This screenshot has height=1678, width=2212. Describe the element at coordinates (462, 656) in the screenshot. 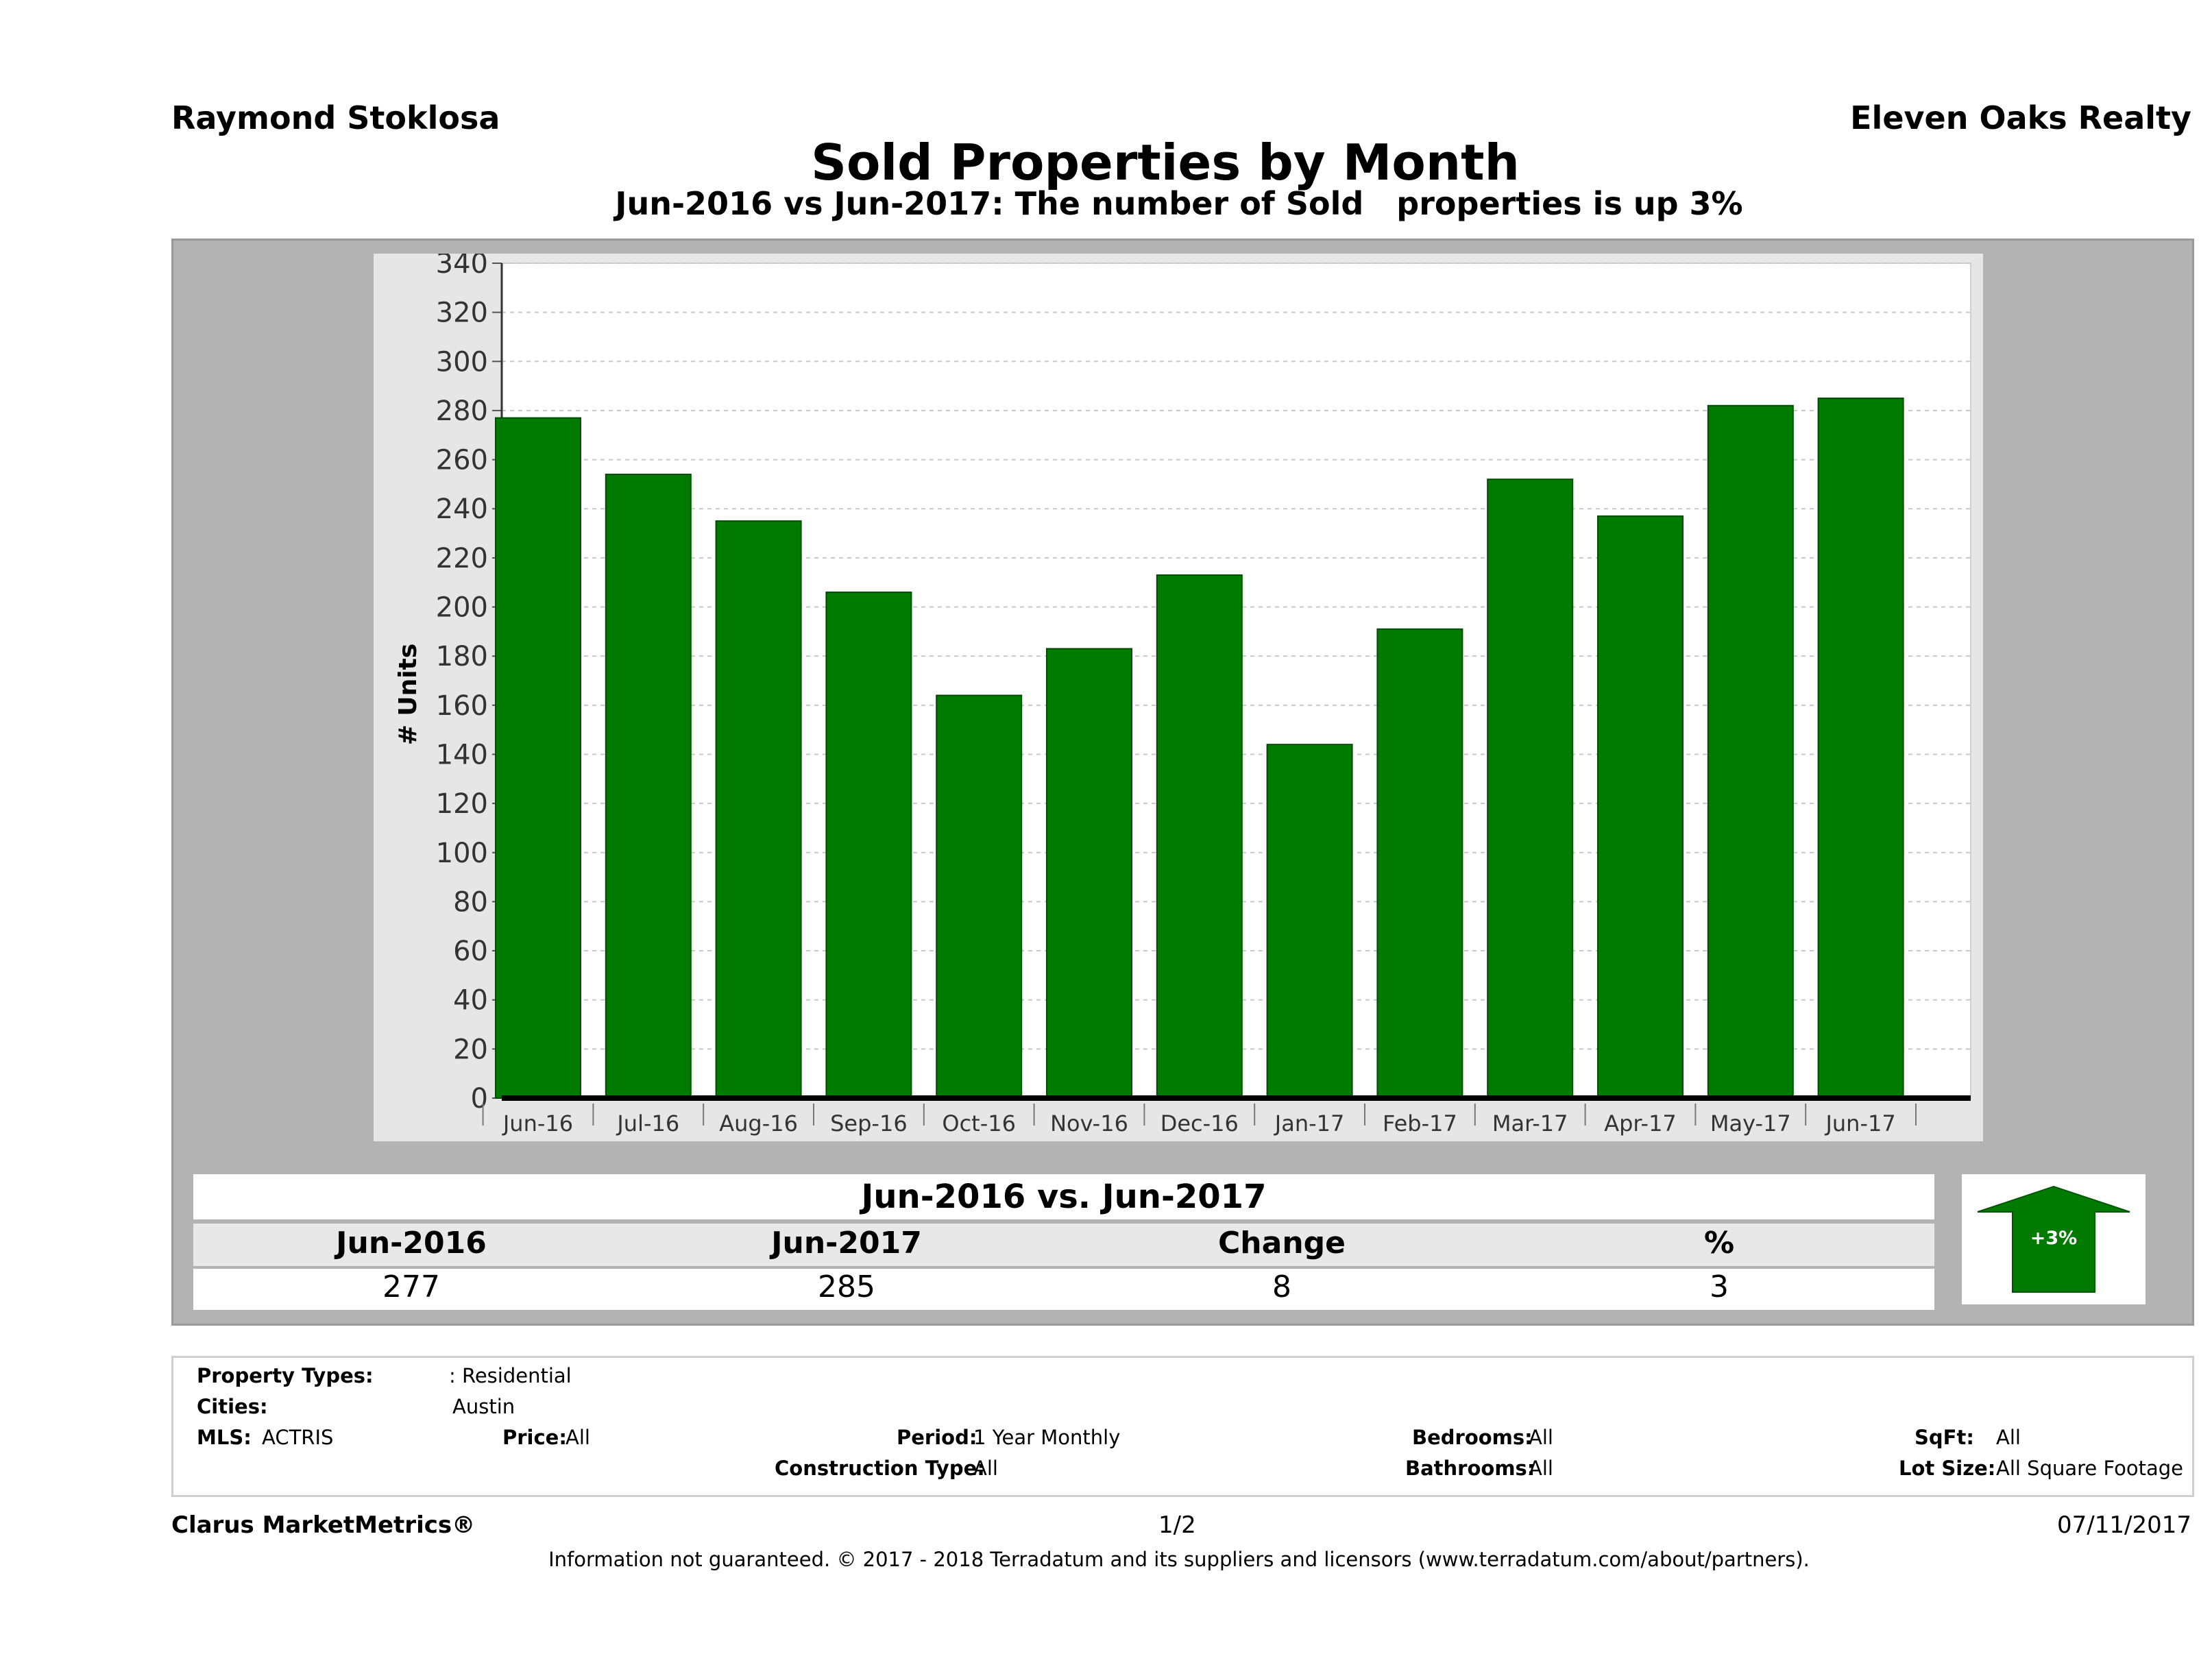

I see `y-tick-label: 180` at that location.